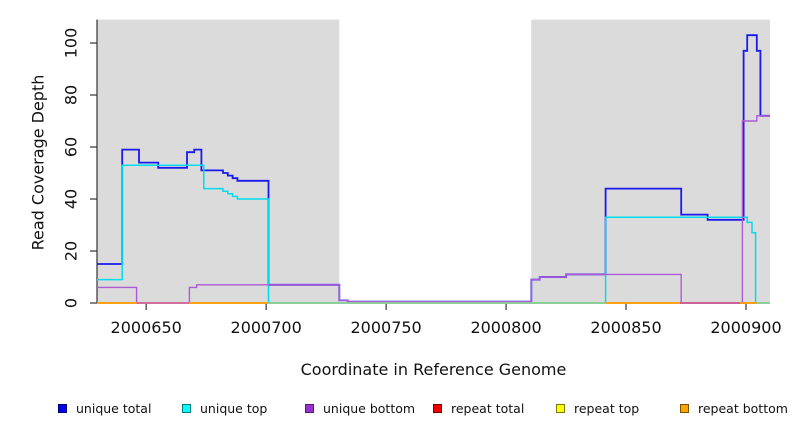 Image resolution: width=792 pixels, height=432 pixels. I want to click on legend-label: repeat top, so click(607, 408).